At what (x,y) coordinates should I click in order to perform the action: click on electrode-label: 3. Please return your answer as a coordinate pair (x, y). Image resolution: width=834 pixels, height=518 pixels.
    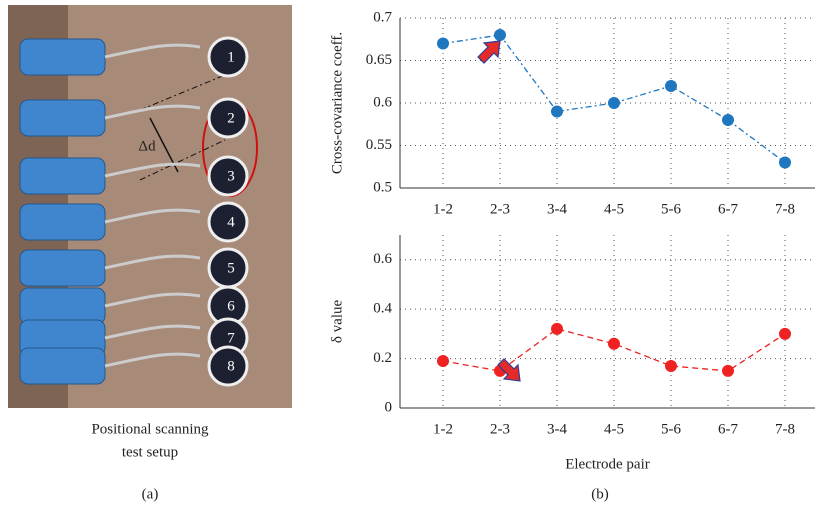
    Looking at the image, I should click on (231, 176).